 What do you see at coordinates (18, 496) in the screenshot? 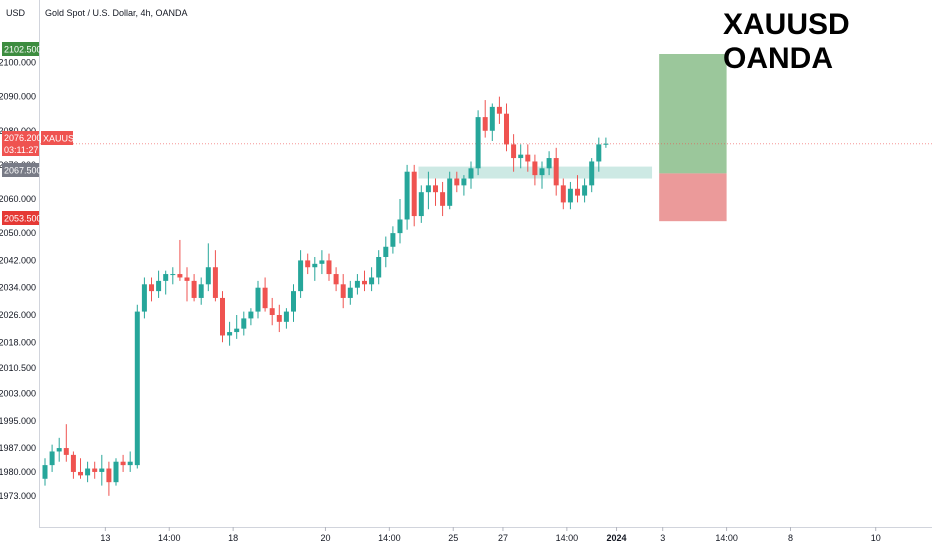
I see `y-tick-label: 1973.000` at bounding box center [18, 496].